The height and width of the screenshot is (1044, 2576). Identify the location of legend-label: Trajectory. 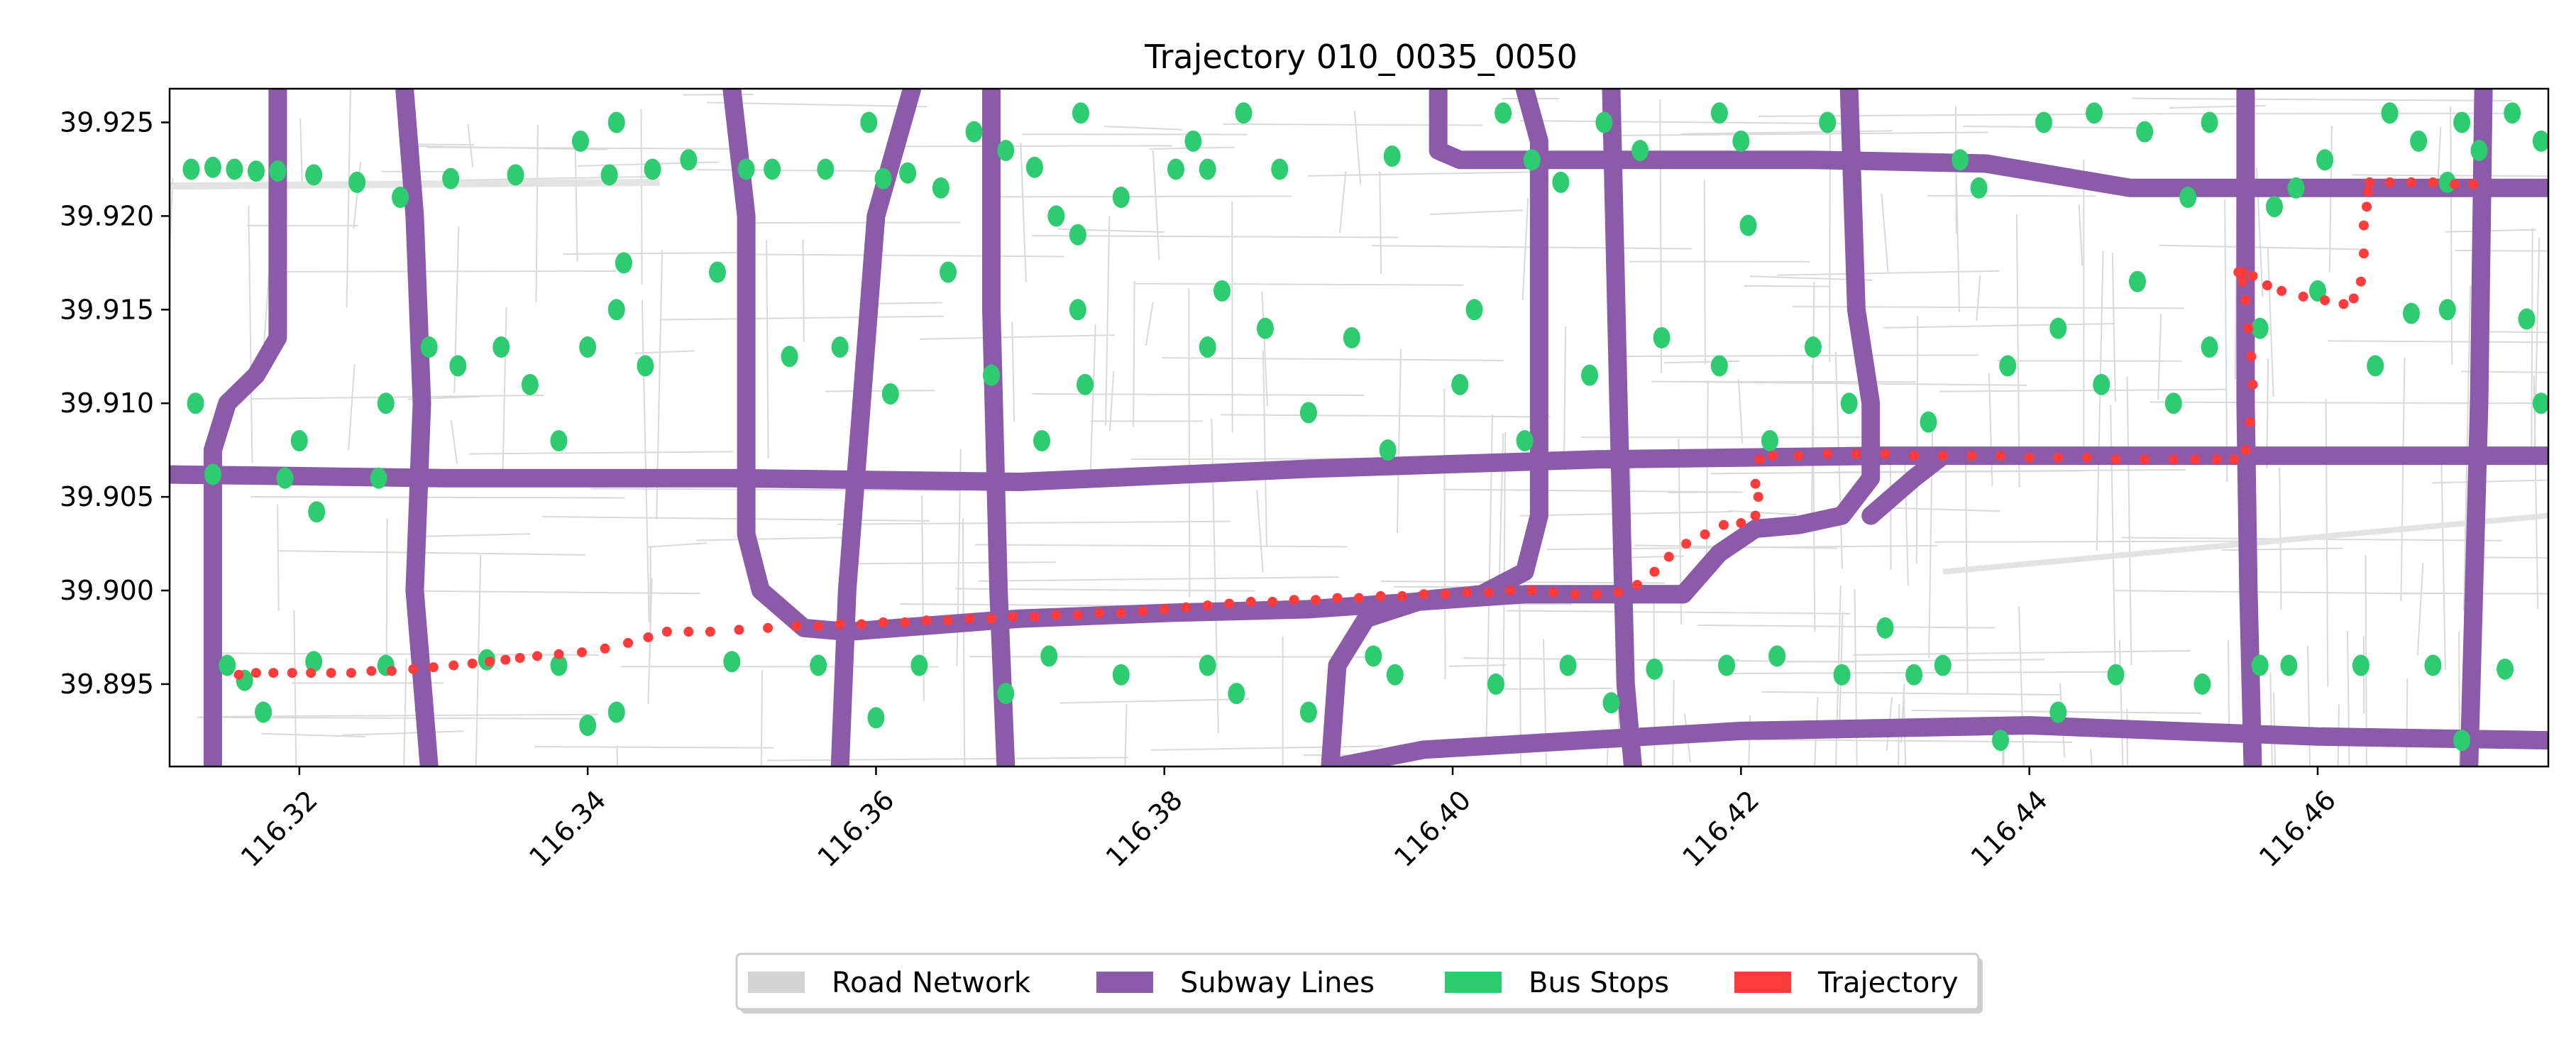
(1888, 983).